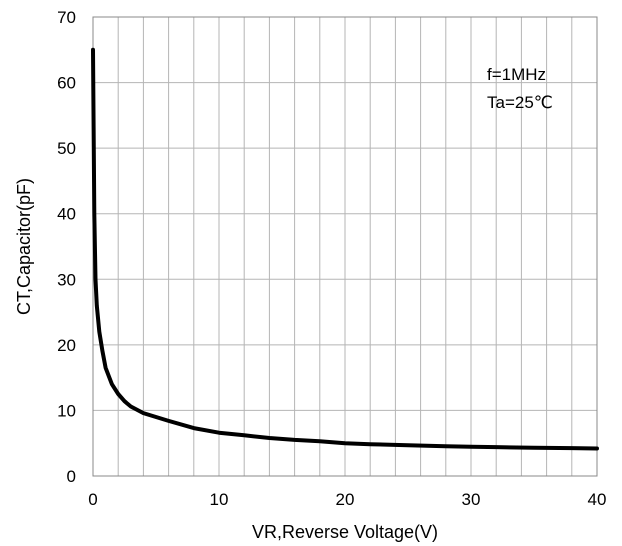 This screenshot has width=622, height=546. Describe the element at coordinates (66, 17) in the screenshot. I see `y-tick-label: 70` at that location.